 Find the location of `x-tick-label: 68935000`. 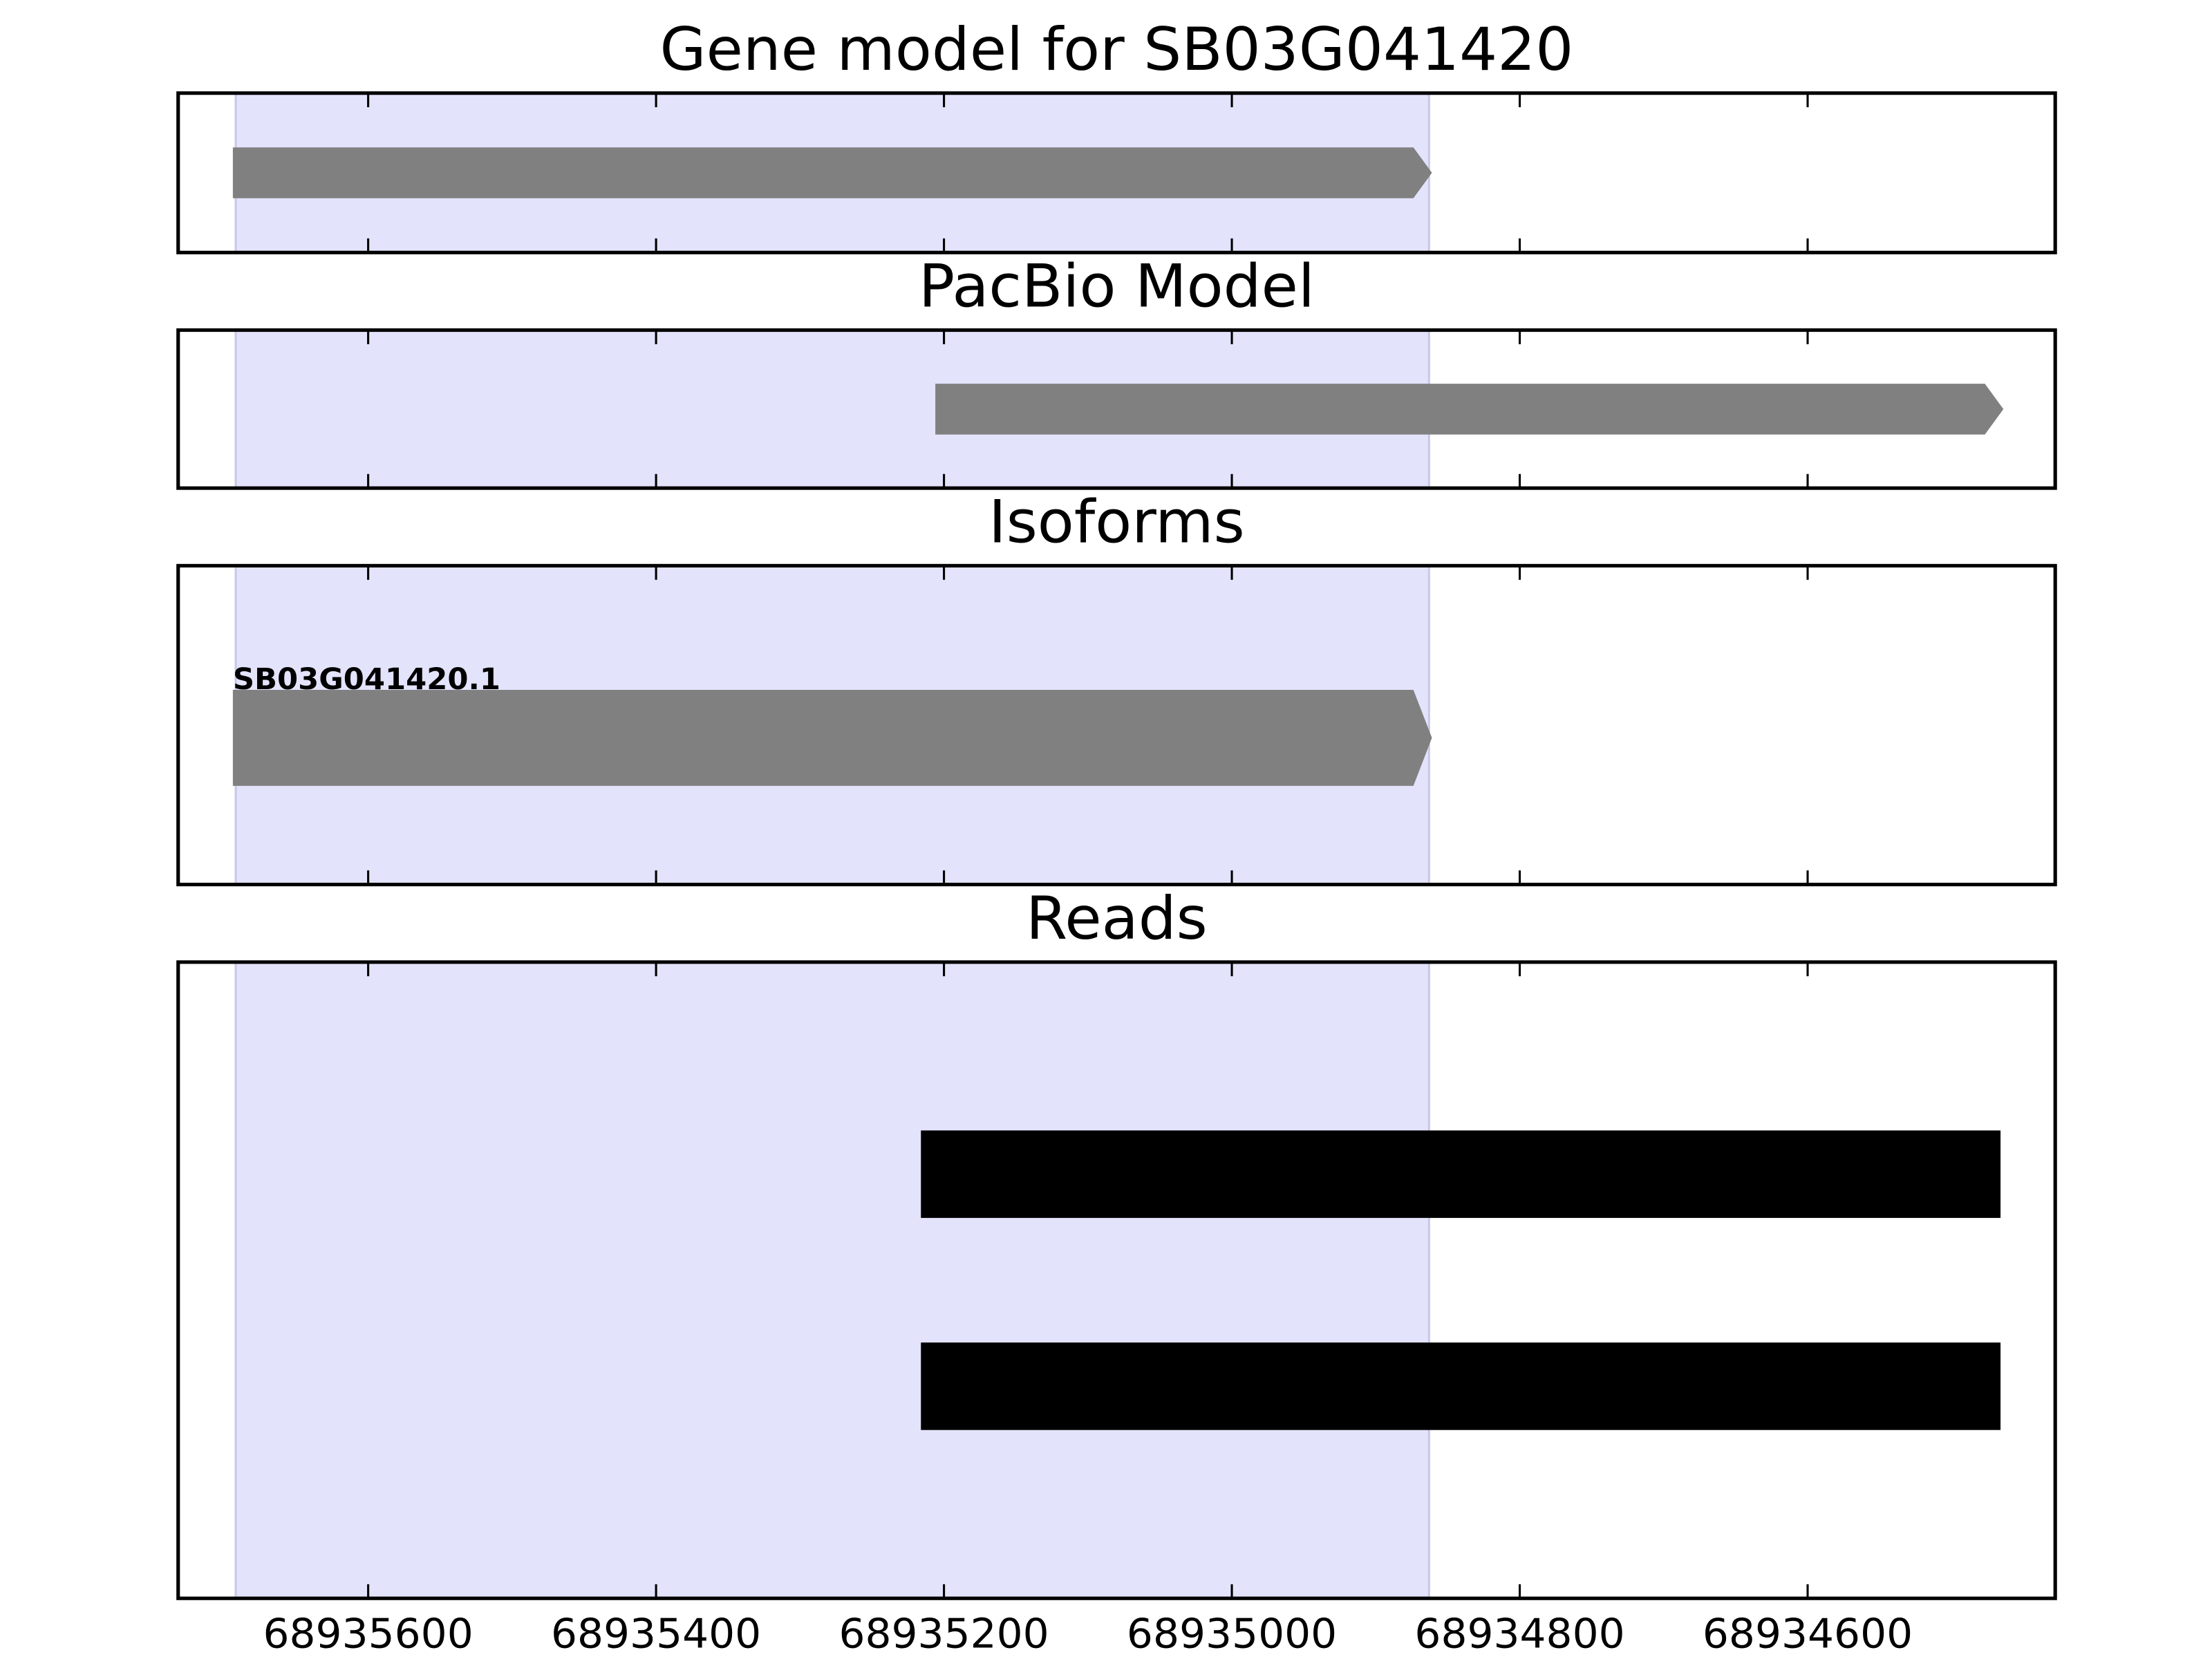

x-tick-label: 68935000 is located at coordinates (1232, 1634).